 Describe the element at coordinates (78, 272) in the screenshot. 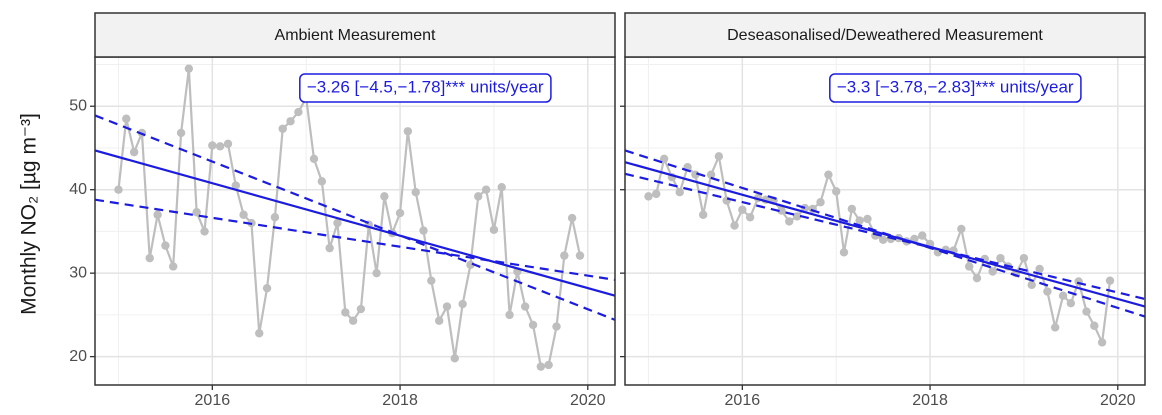

I see `y-tick-label: 30` at that location.